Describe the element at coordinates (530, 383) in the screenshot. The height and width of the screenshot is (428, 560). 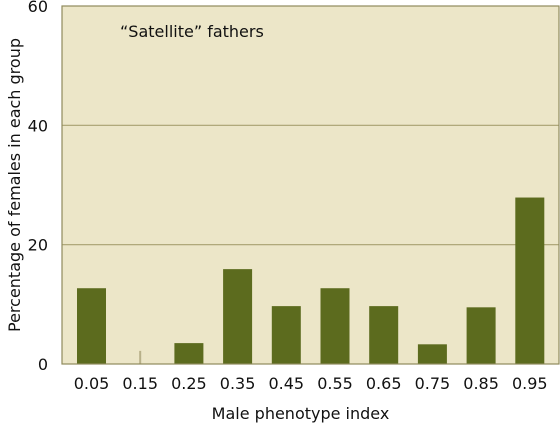
I see `x-tick-label: 0.95` at that location.